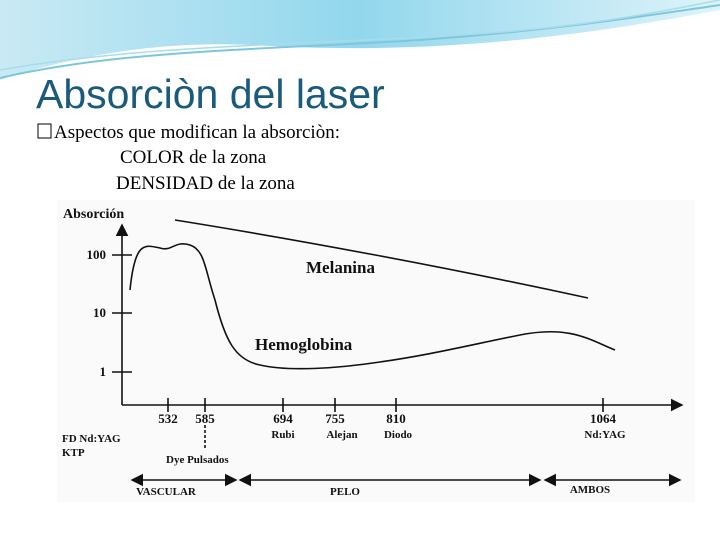  What do you see at coordinates (103, 371) in the screenshot?
I see `y-label: 1` at bounding box center [103, 371].